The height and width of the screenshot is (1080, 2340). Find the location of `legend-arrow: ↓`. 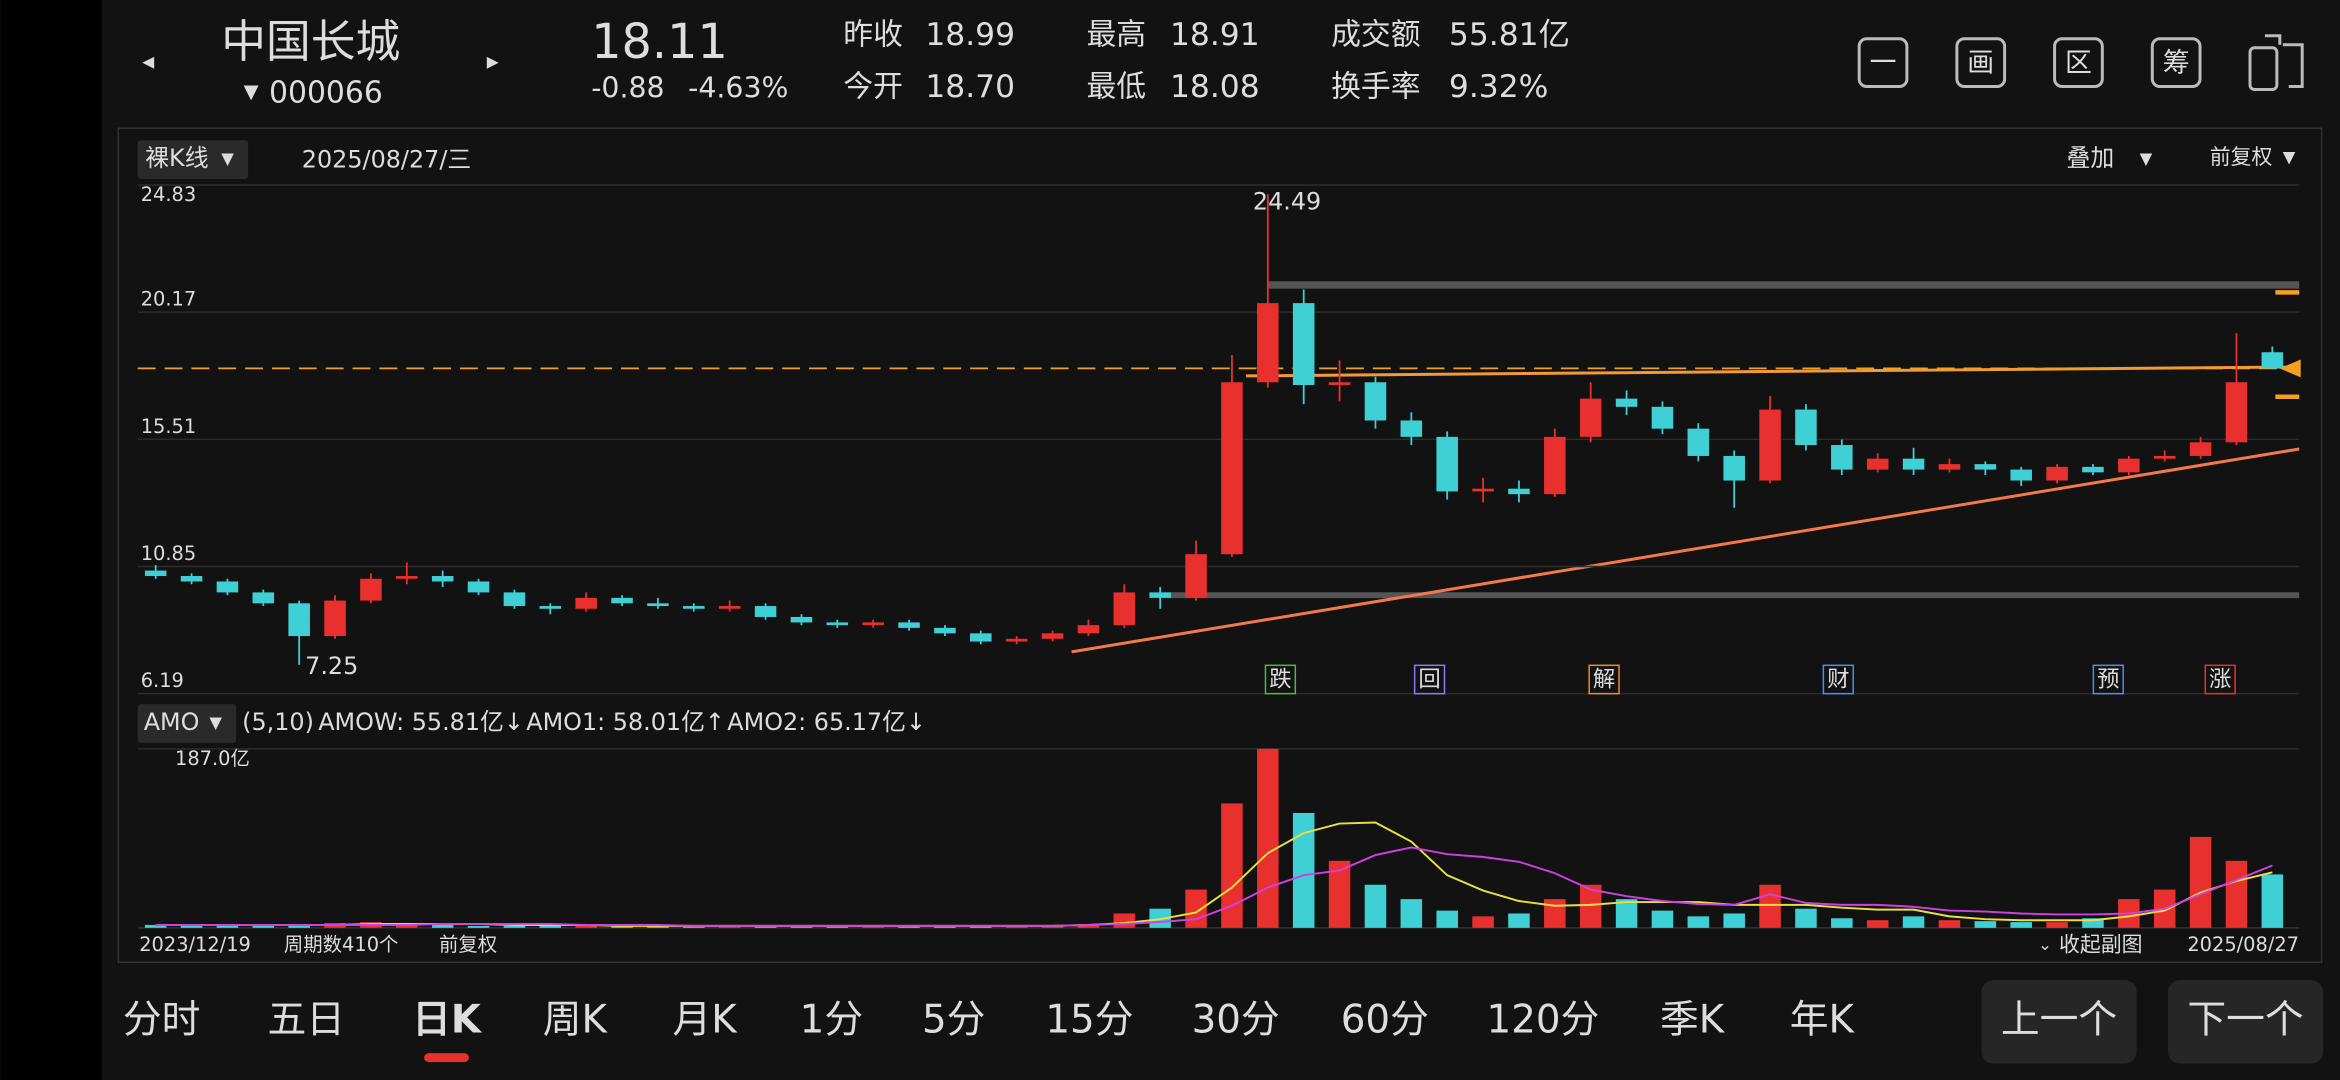

legend-arrow: ↓ is located at coordinates (514, 722).